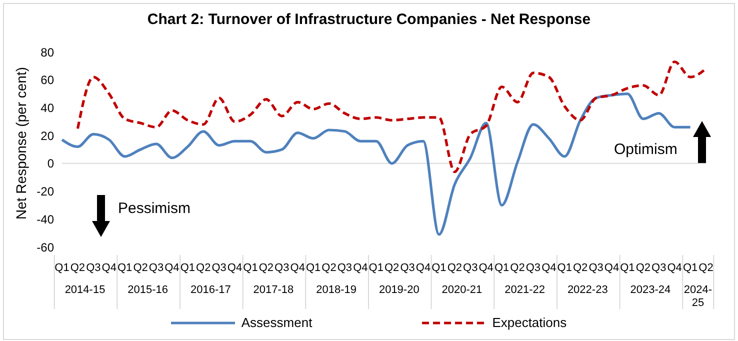  What do you see at coordinates (529, 322) in the screenshot?
I see `legend-label: Expectations` at bounding box center [529, 322].